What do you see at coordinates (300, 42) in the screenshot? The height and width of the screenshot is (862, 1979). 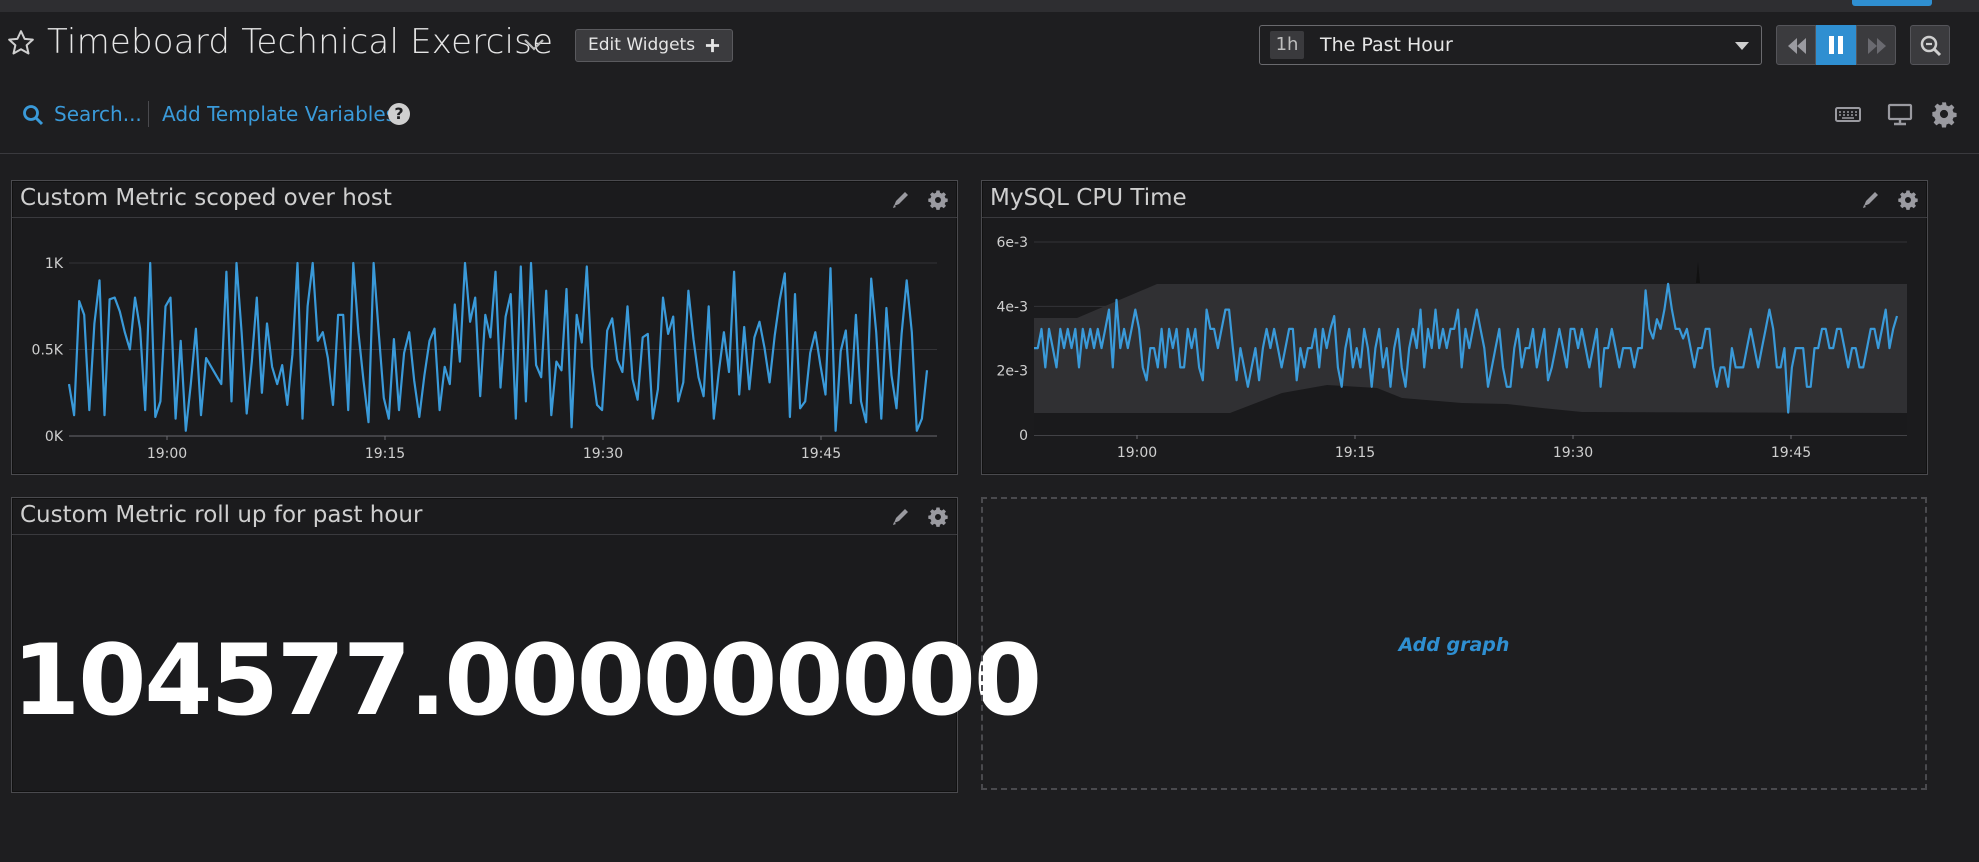 I see `dashboard-title: Timeboard Technical Exercise` at bounding box center [300, 42].